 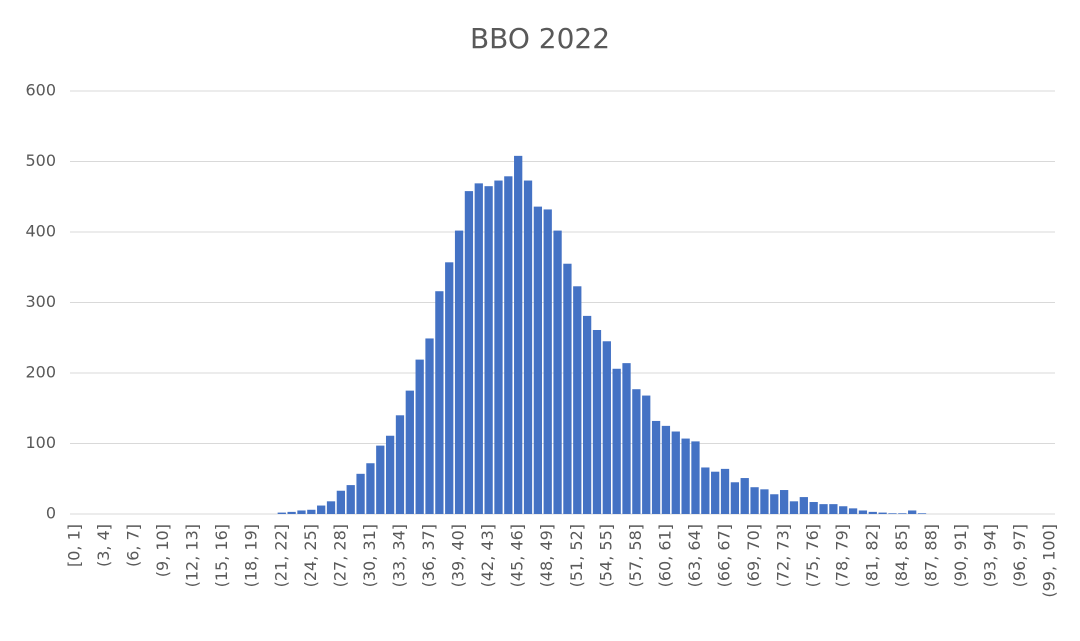 What do you see at coordinates (487, 555) in the screenshot?
I see `x-tick-label: (42, 43]` at bounding box center [487, 555].